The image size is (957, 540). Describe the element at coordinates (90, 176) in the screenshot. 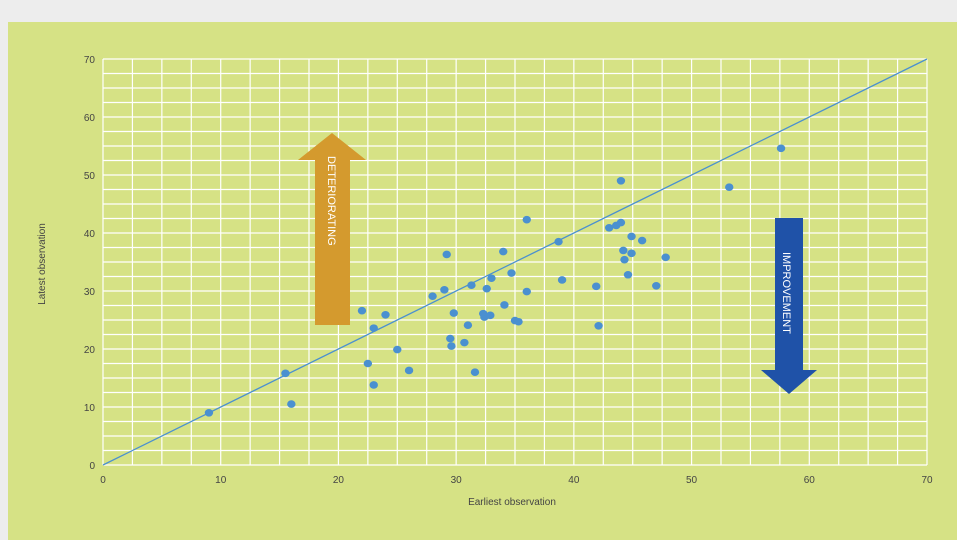

I see `y-tick-label: 50` at that location.